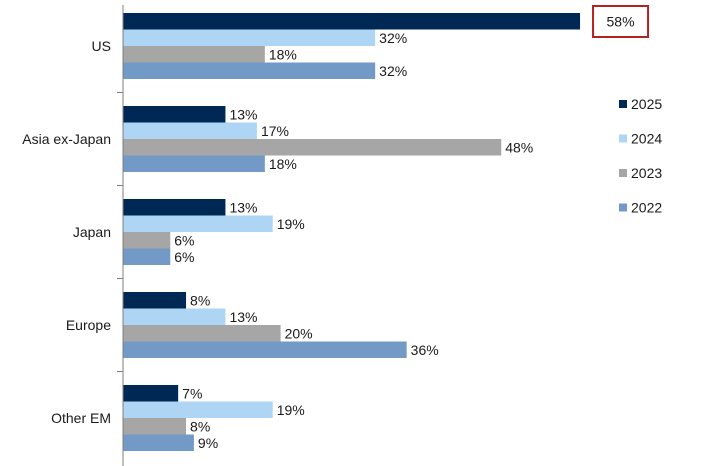 The image size is (720, 466). What do you see at coordinates (184, 240) in the screenshot?
I see `value-label-japan-2023: 6%` at bounding box center [184, 240].